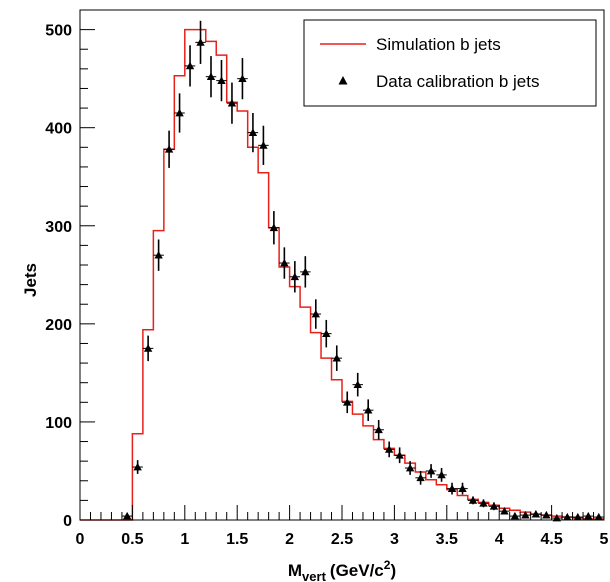 This screenshot has height=582, width=610. Describe the element at coordinates (438, 44) in the screenshot. I see `legend-label-simulation: Simulation b jets` at that location.